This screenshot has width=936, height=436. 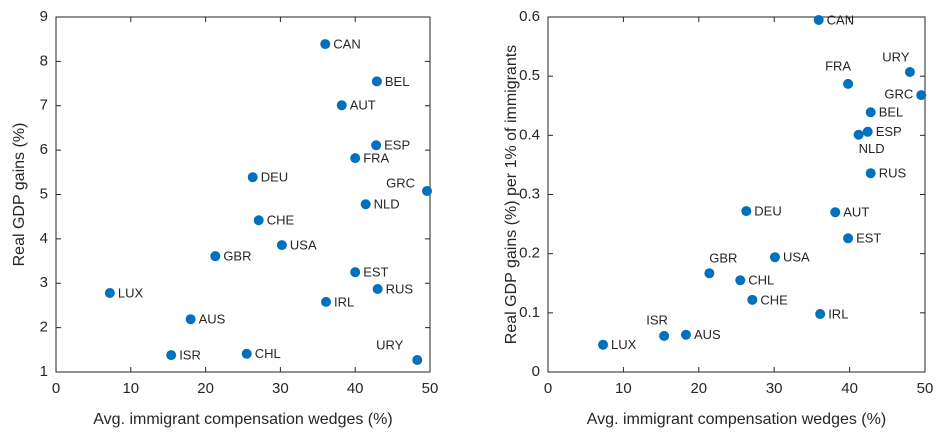 What do you see at coordinates (280, 388) in the screenshot?
I see `x-tick-label: 30` at bounding box center [280, 388].